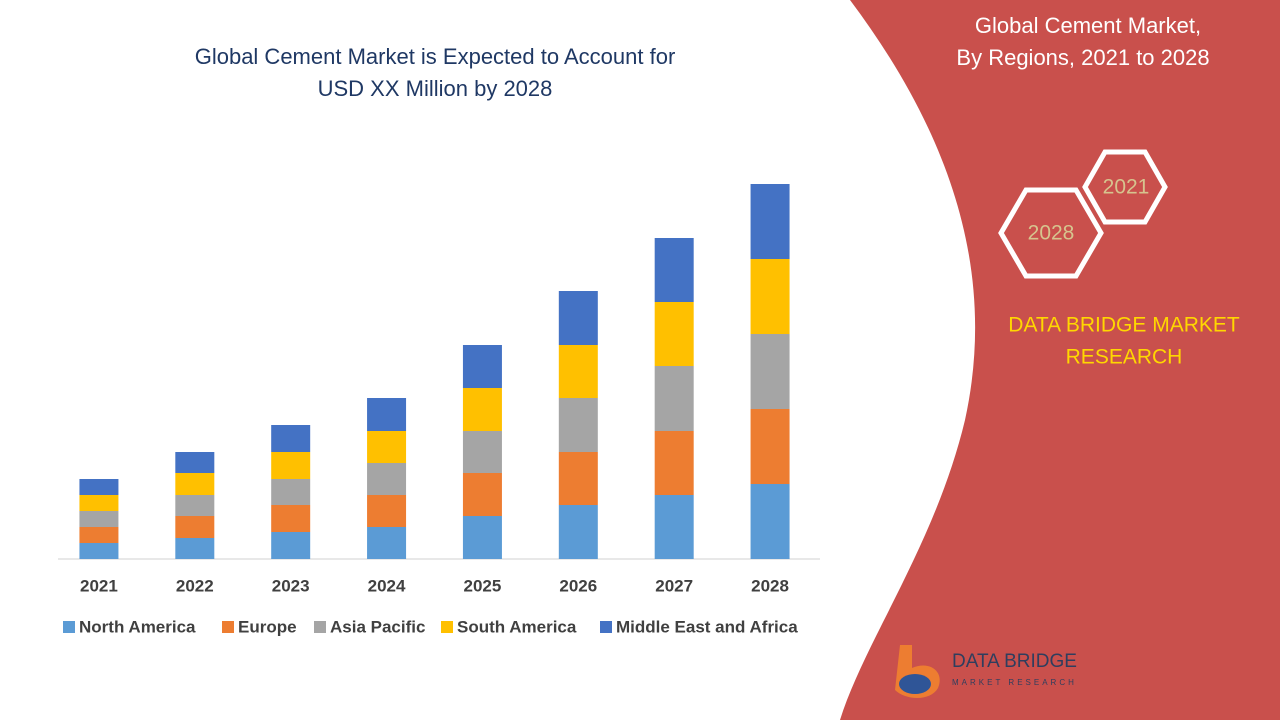  Describe the element at coordinates (517, 626) in the screenshot. I see `legend-label: South America` at that location.